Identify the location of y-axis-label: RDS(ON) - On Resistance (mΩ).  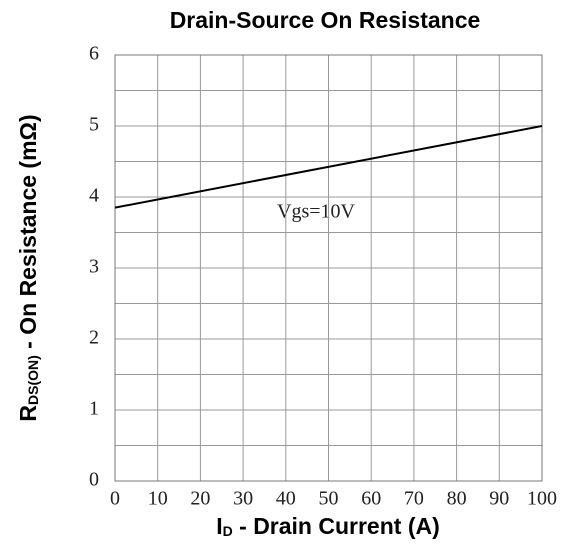
(28, 267).